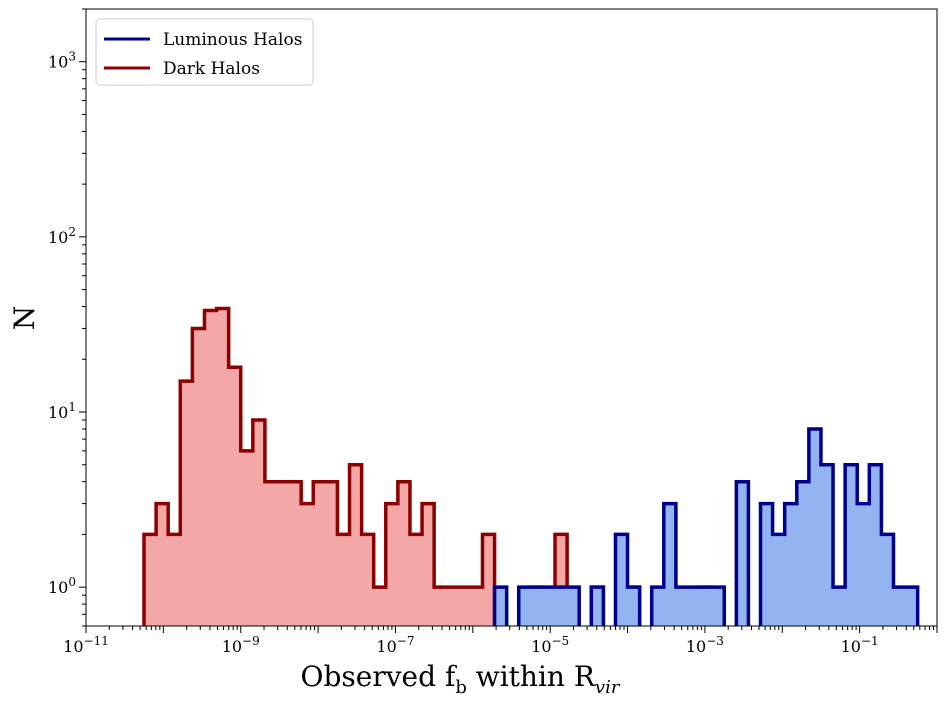  I want to click on x-tick-label: 10⁻⁹, so click(241, 645).